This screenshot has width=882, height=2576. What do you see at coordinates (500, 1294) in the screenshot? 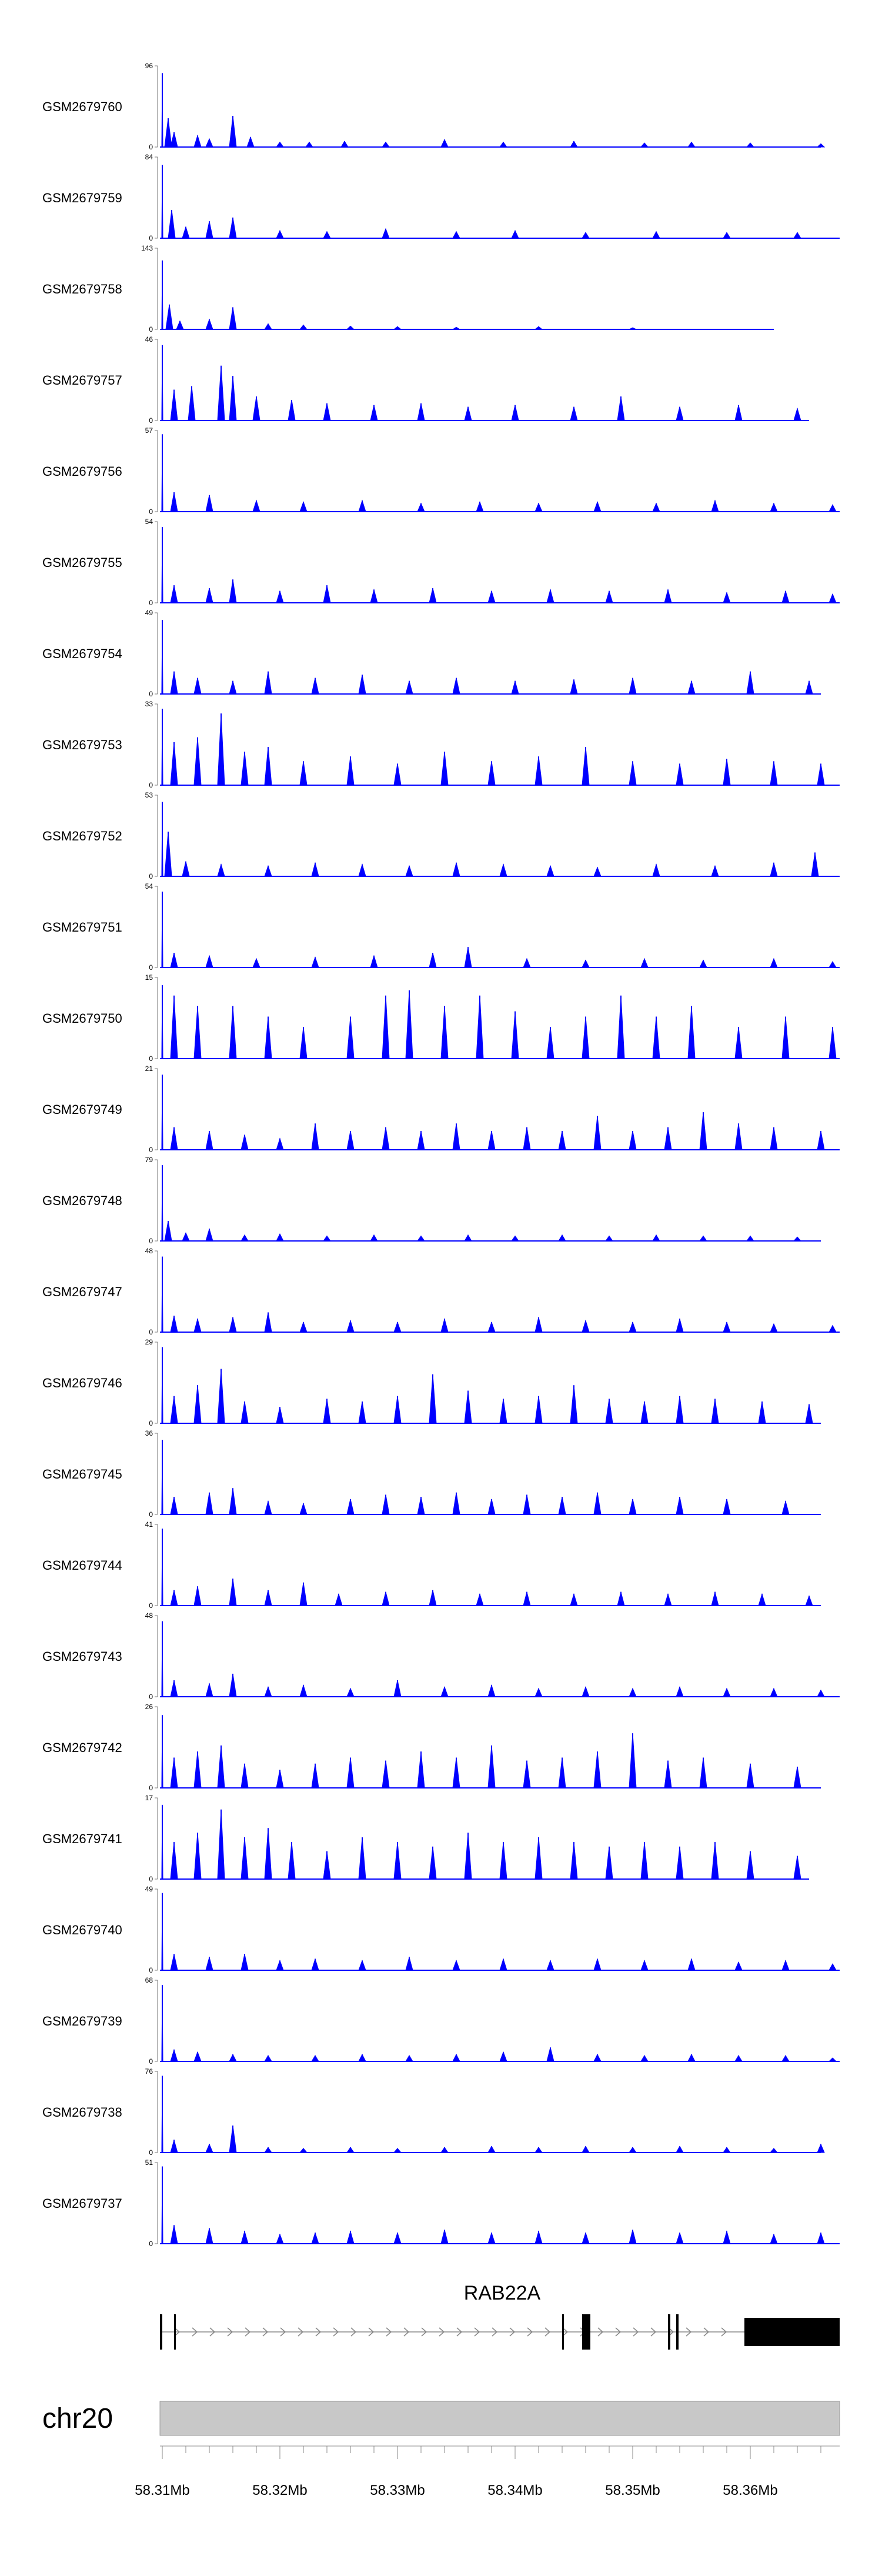
I see `coverage-area-GSM2679747` at bounding box center [500, 1294].